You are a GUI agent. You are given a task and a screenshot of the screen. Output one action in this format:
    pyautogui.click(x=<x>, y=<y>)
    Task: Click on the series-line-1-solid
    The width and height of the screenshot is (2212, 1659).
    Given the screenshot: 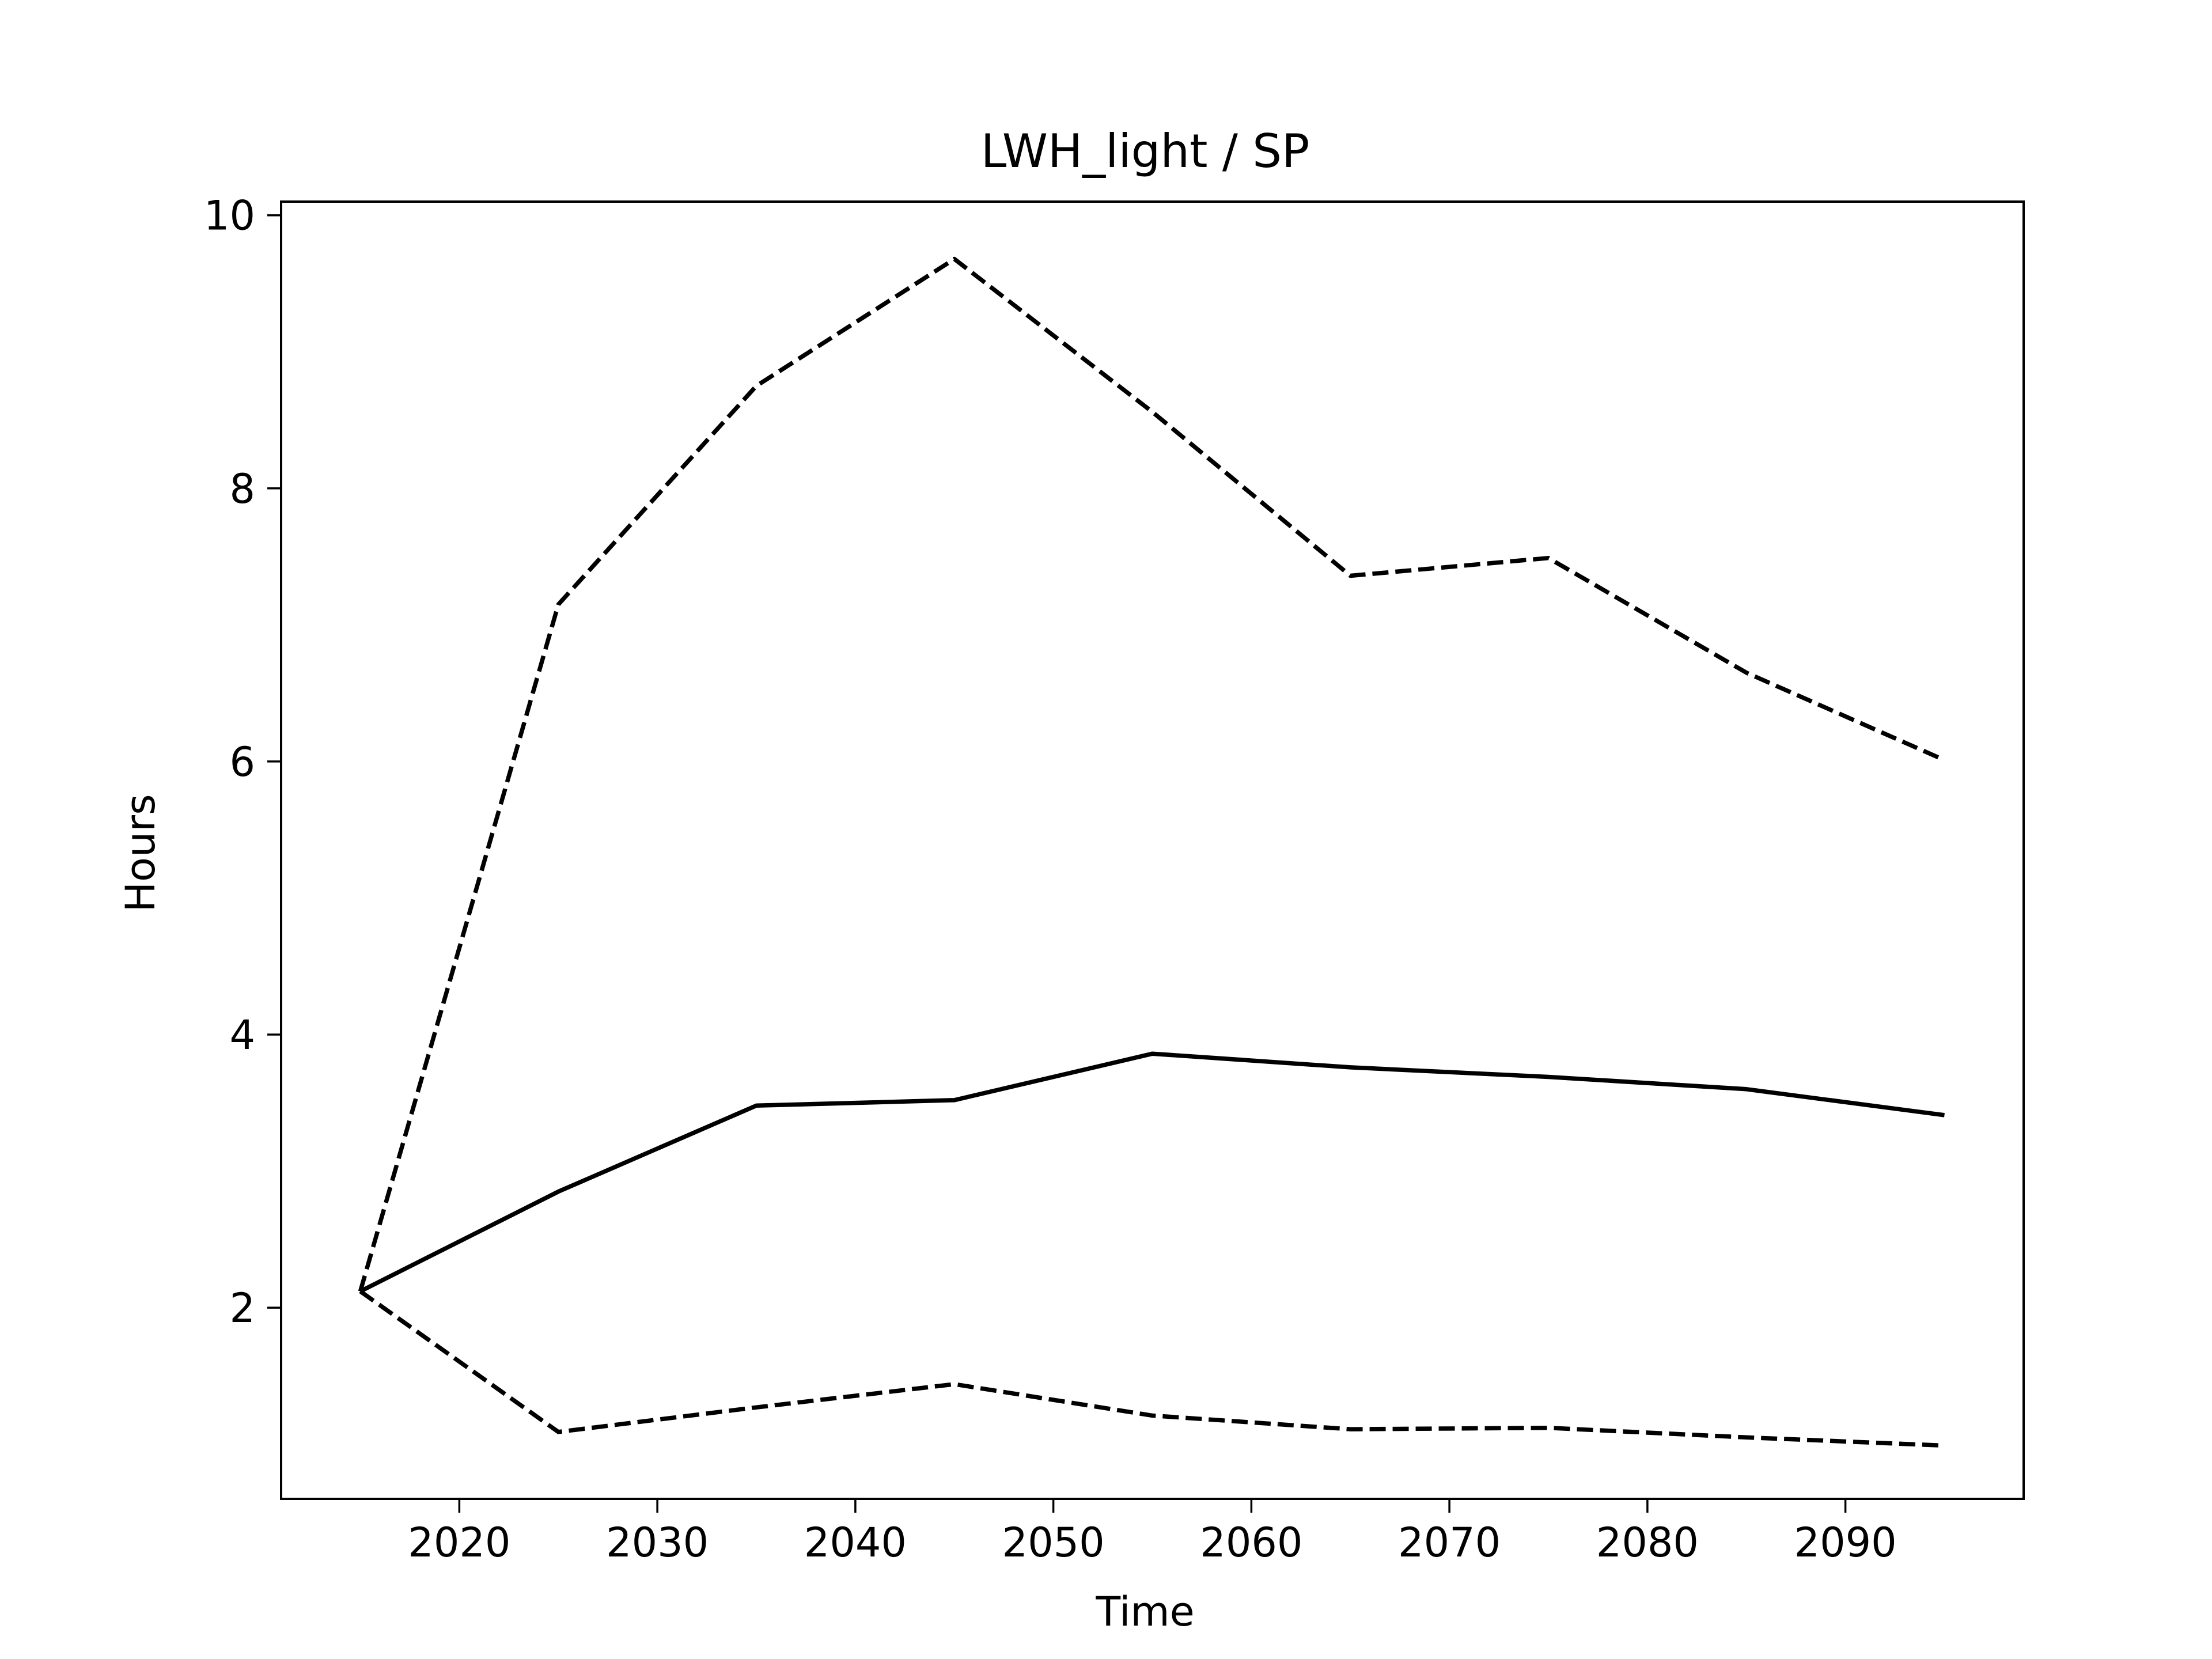 What is the action you would take?
    pyautogui.click(x=1152, y=1172)
    